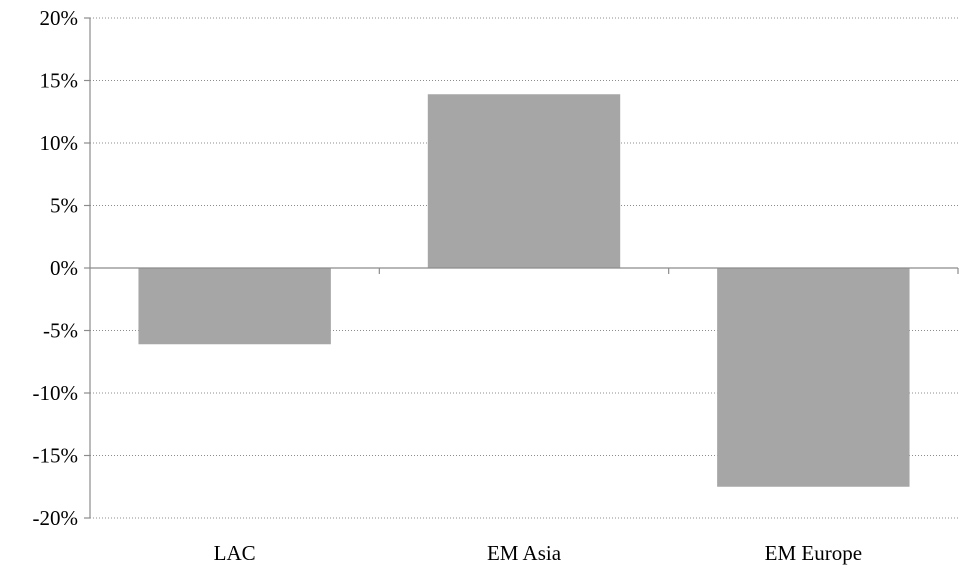 The image size is (959, 569). I want to click on y-tick-label: -5%, so click(60, 331).